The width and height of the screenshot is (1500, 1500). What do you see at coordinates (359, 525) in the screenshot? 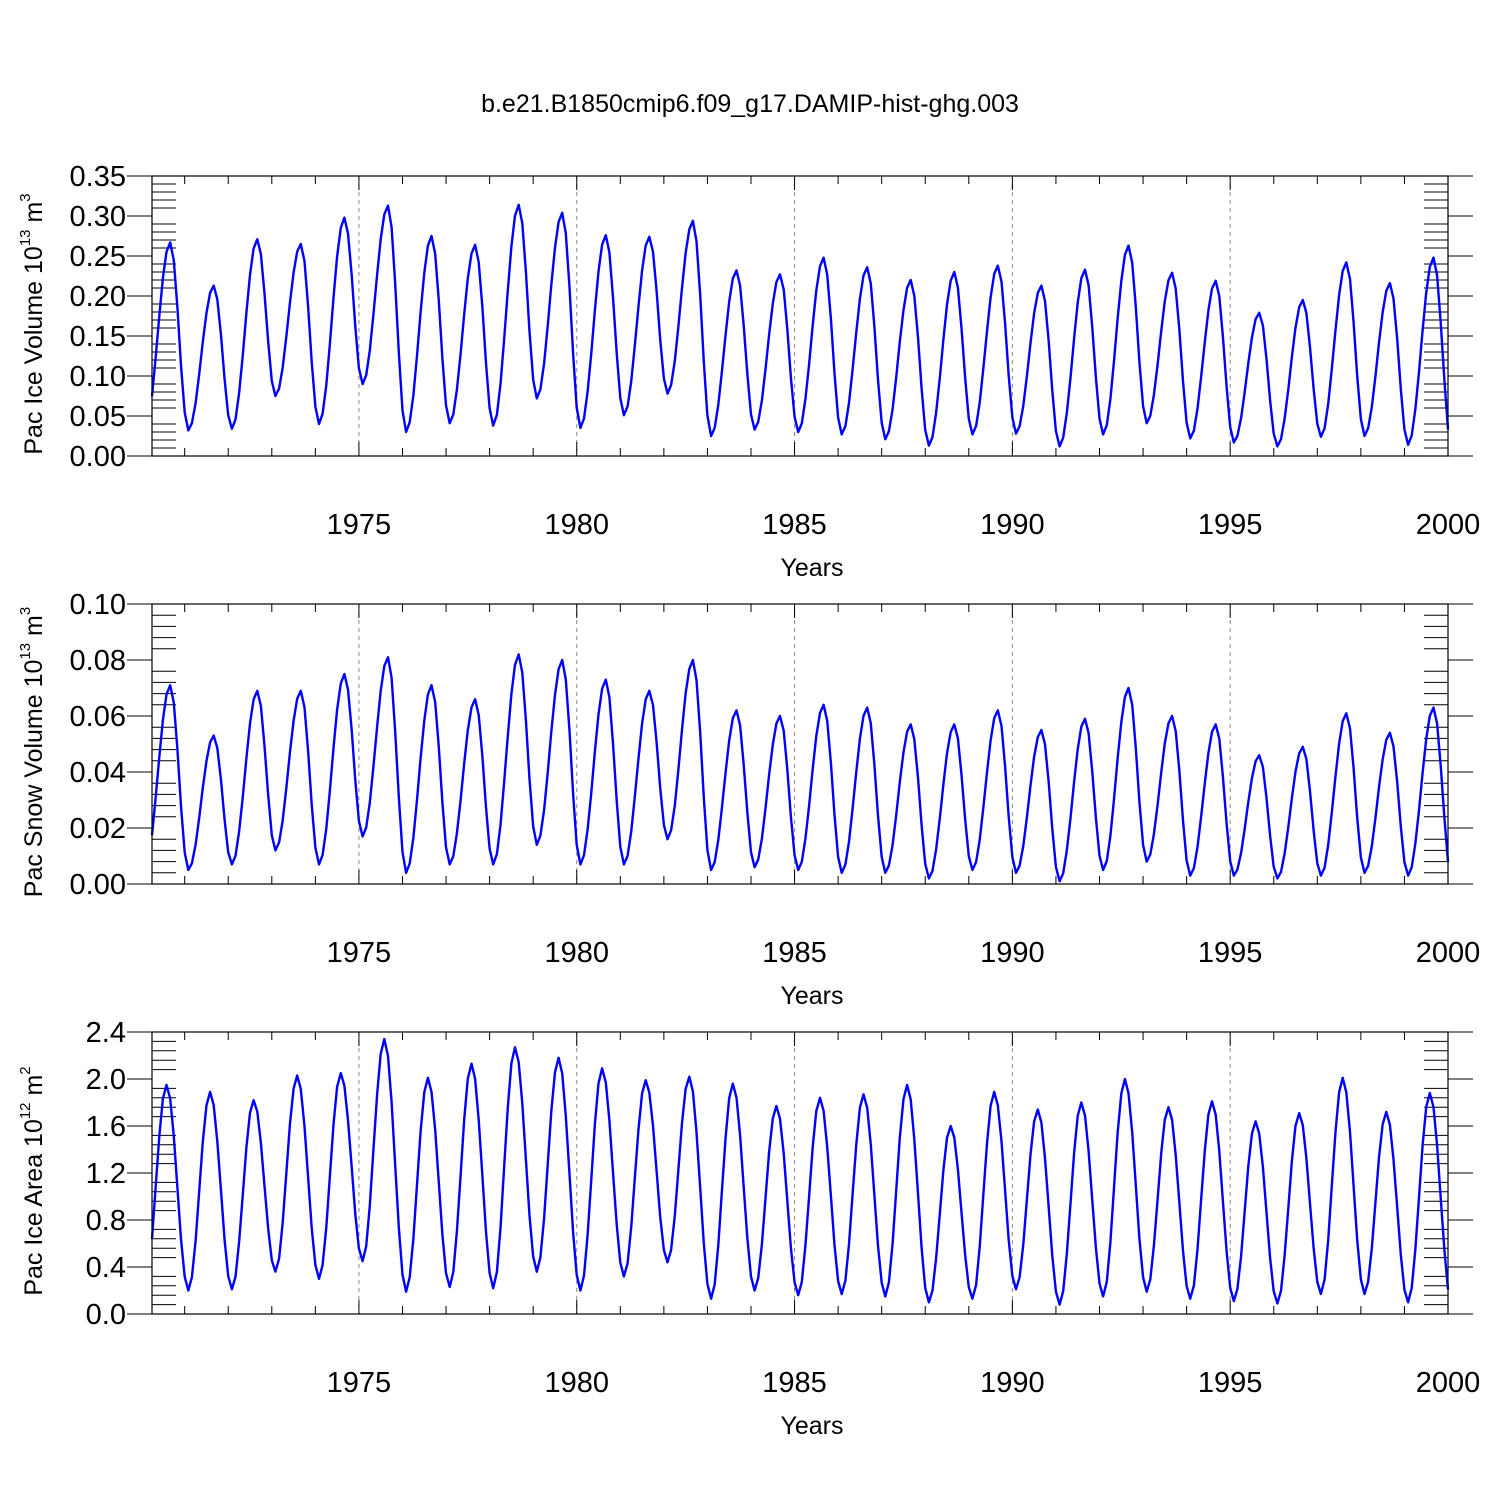
I see `ice-volume-x-tick-label: 1975` at bounding box center [359, 525].